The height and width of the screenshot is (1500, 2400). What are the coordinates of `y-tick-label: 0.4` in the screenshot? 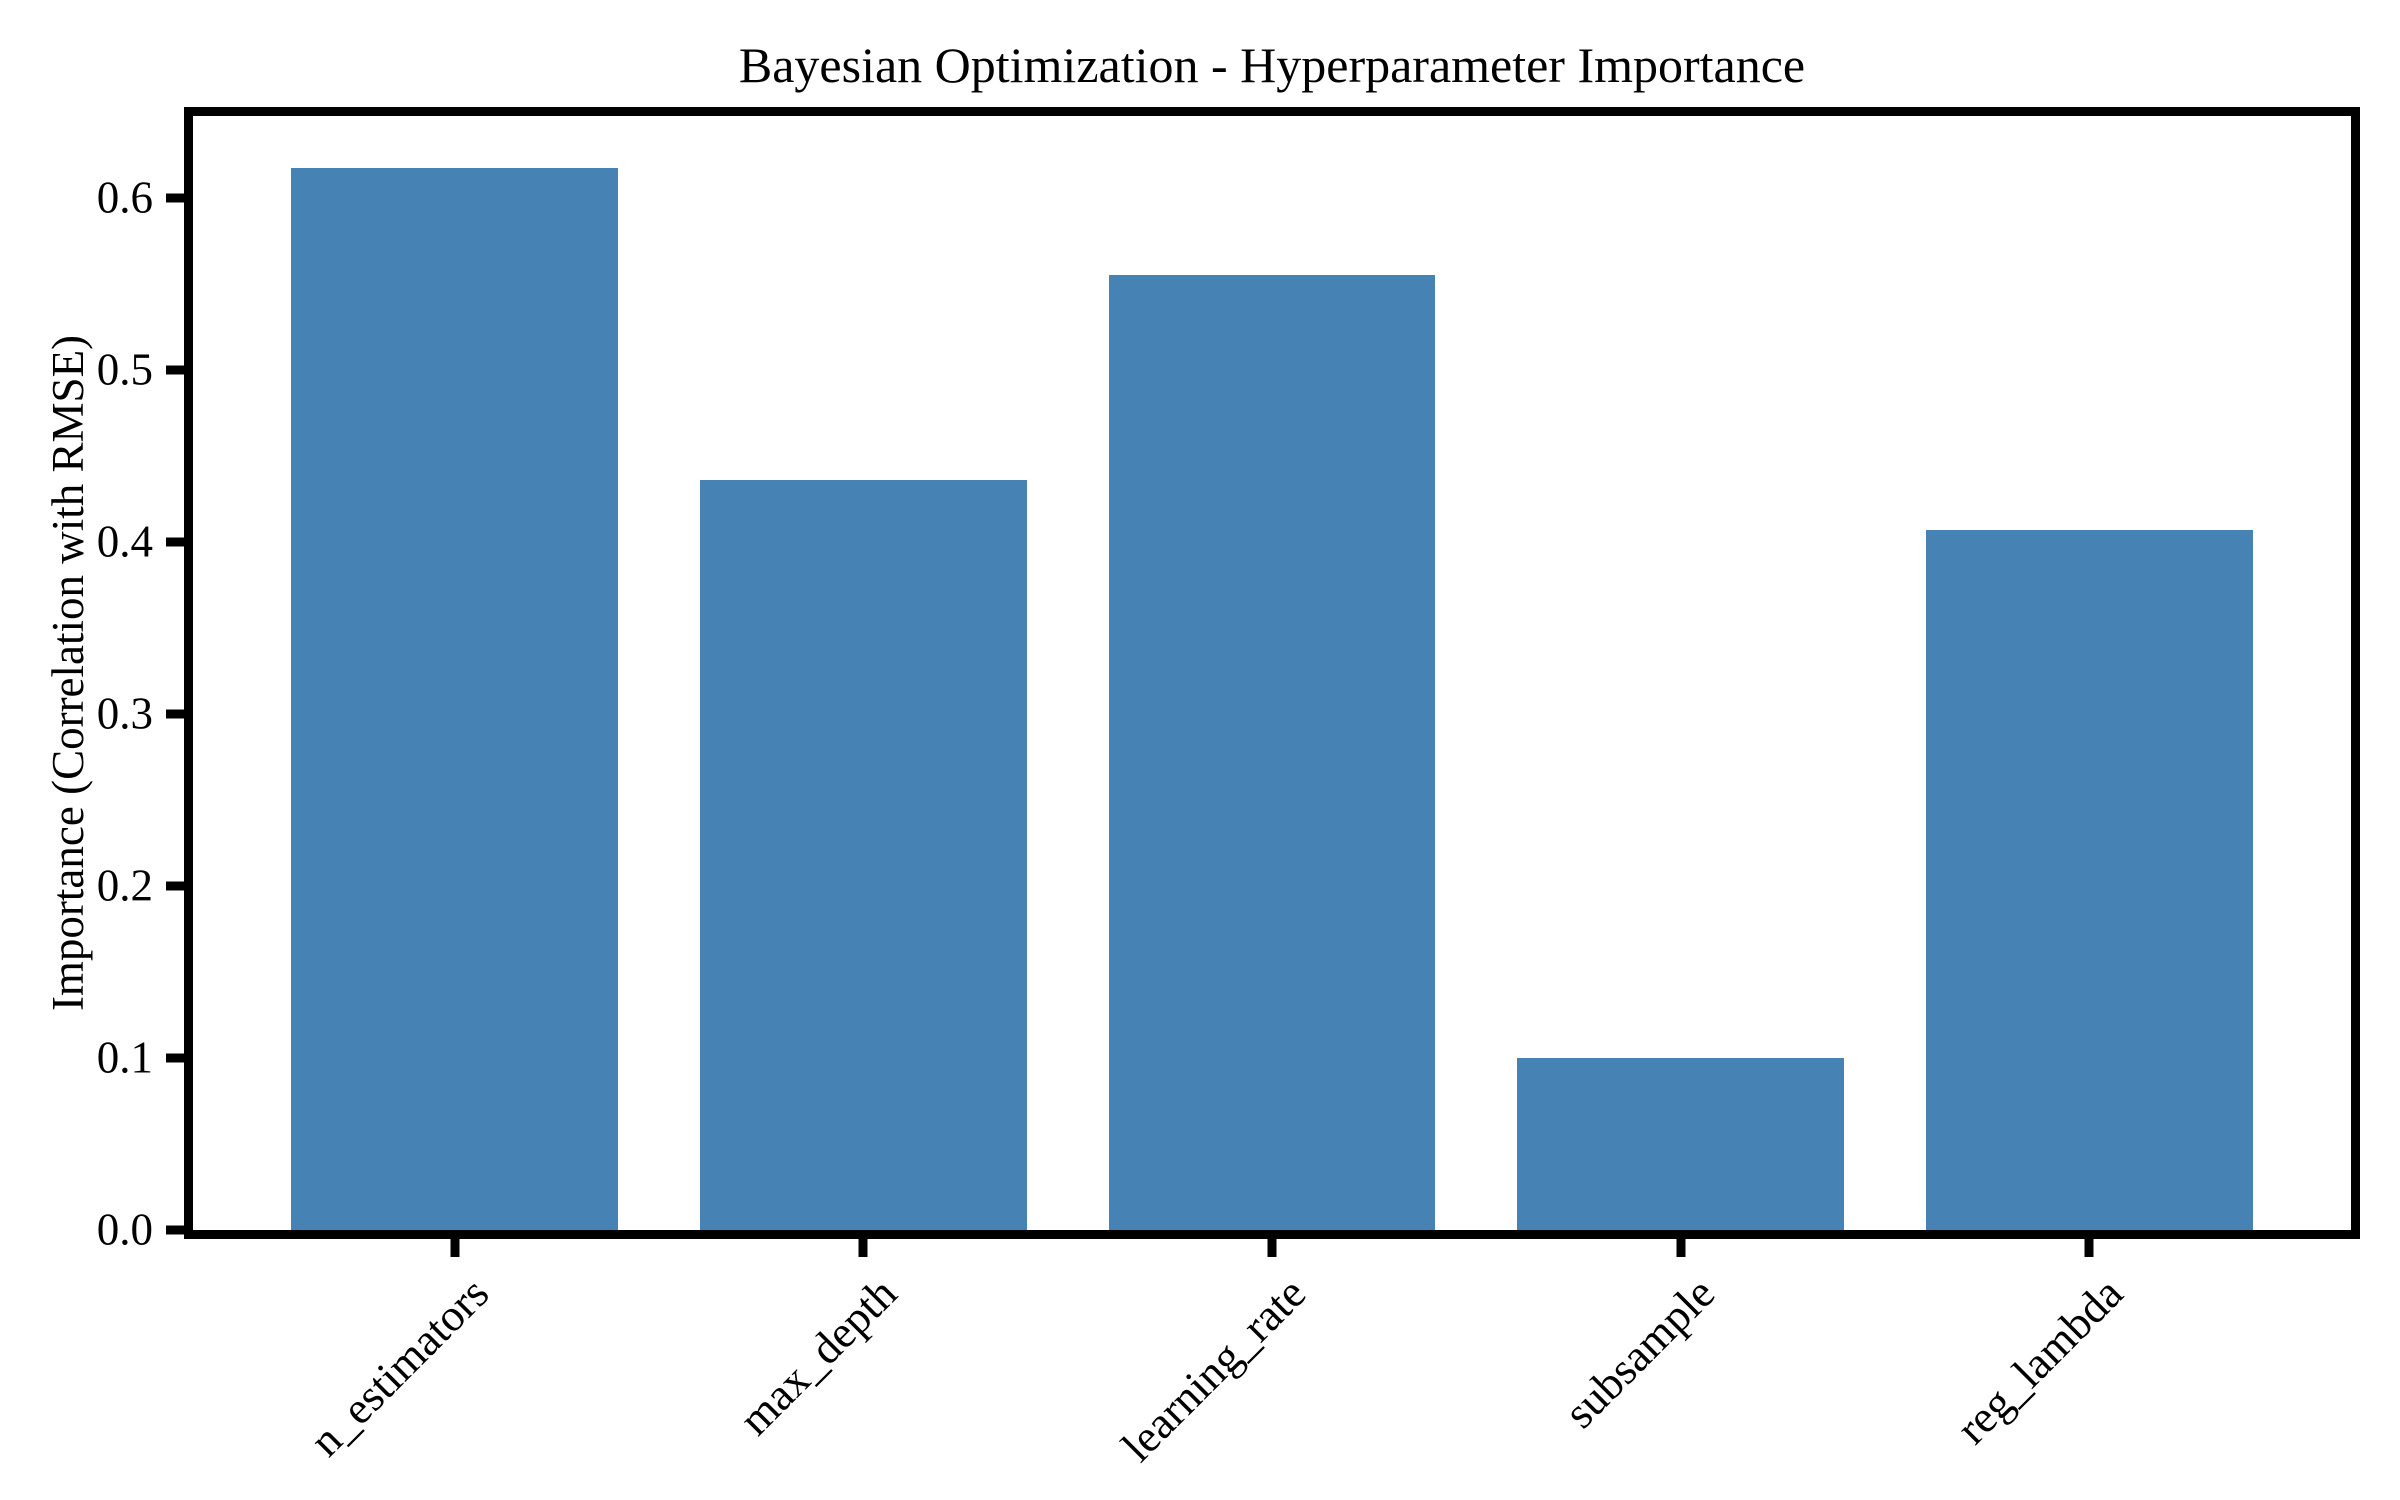 It's located at (124, 541).